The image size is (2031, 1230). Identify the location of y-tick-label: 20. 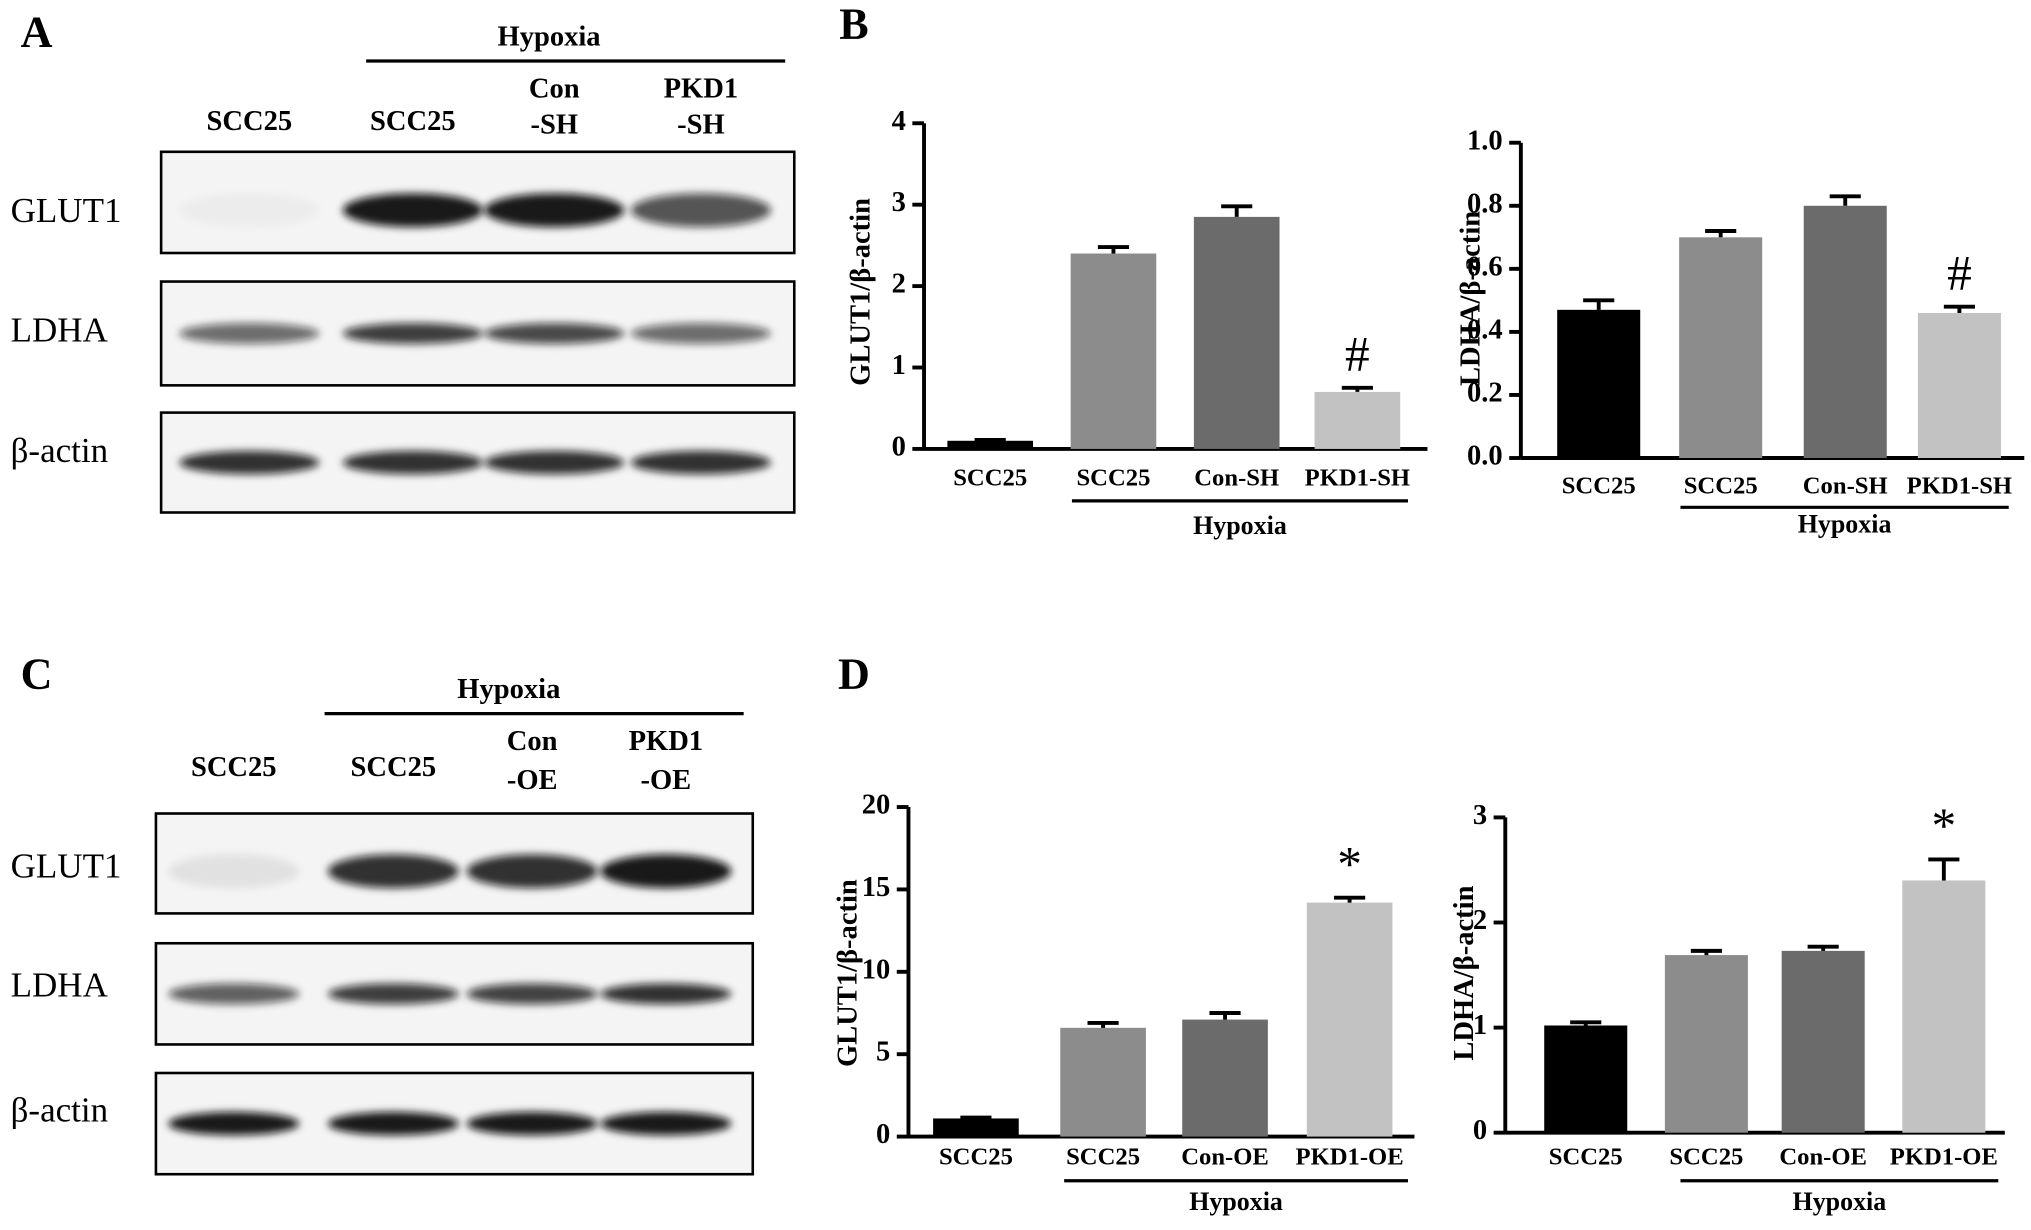
(876, 805).